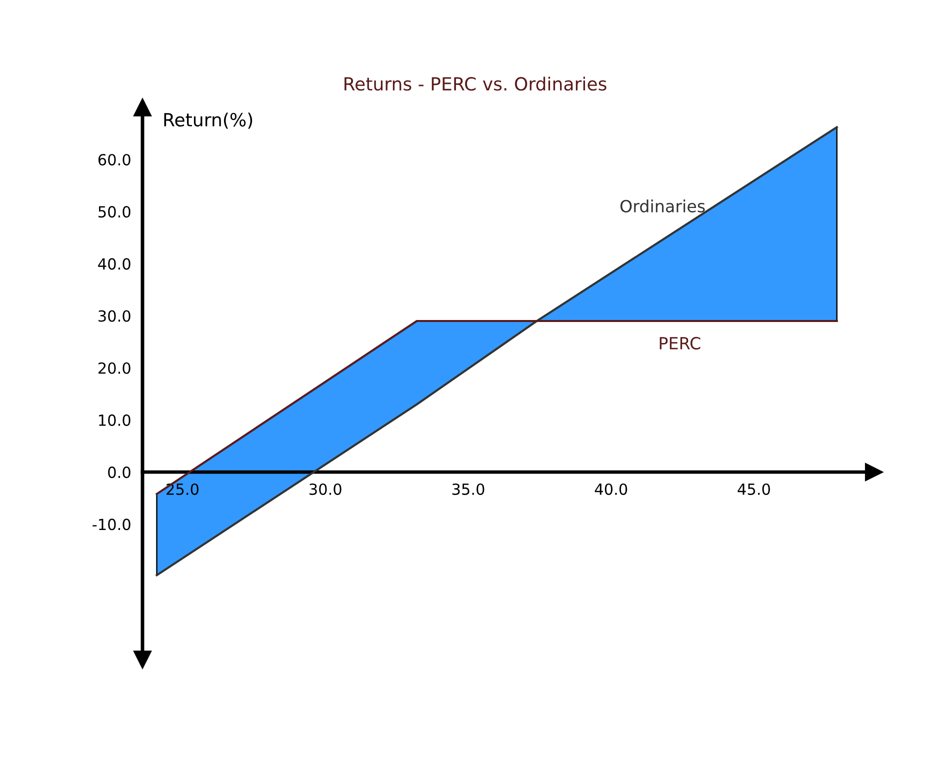 This screenshot has width=950, height=767. Describe the element at coordinates (208, 120) in the screenshot. I see `y-axis-title: Return(%)` at that location.